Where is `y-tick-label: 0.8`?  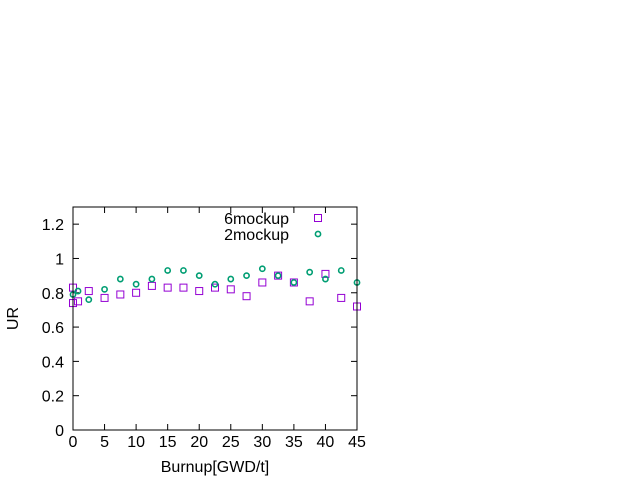
y-tick-label: 0.8 is located at coordinates (53, 294).